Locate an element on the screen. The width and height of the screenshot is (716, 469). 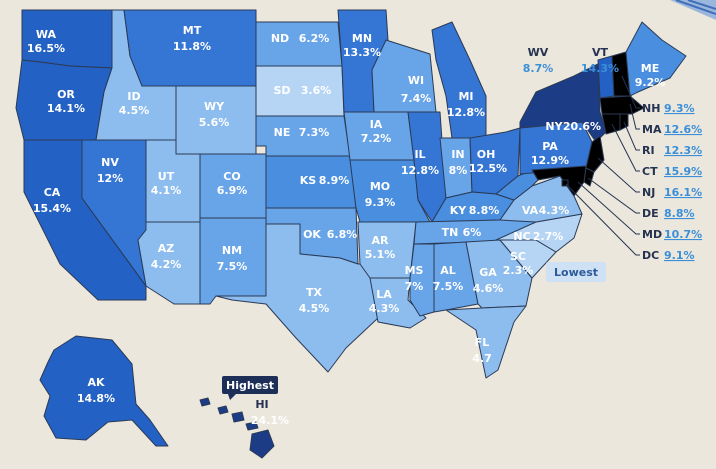
state-value-nv: 12% is located at coordinates (110, 178).